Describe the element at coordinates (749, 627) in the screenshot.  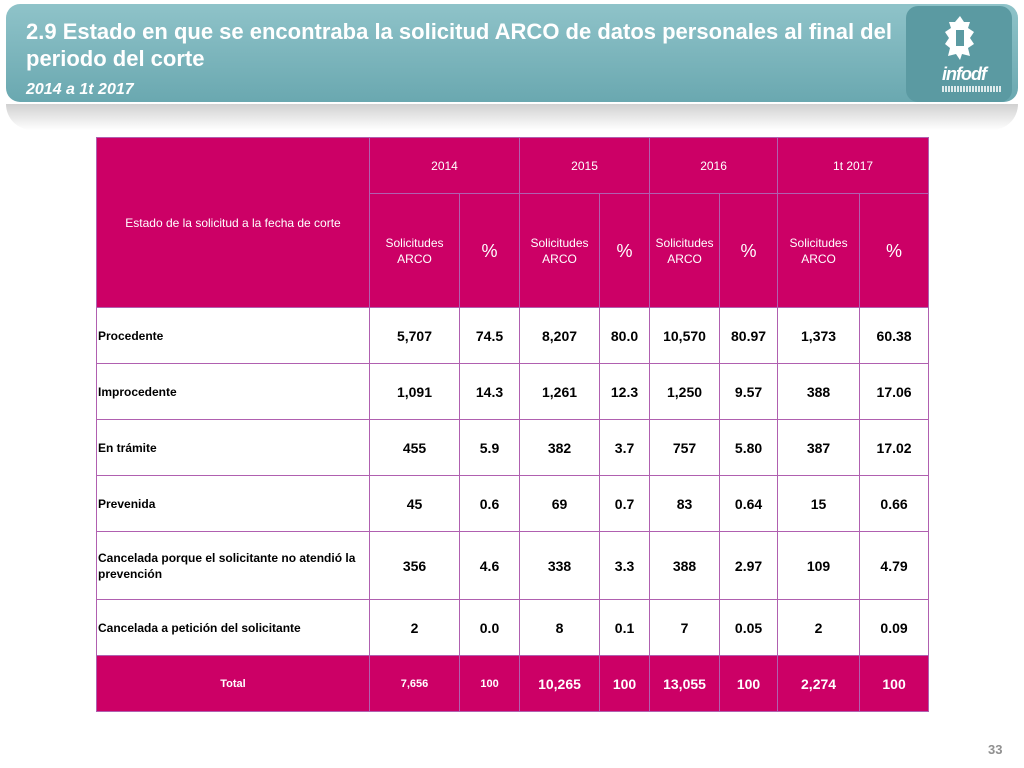
I see `cell-value: 0.05` at that location.